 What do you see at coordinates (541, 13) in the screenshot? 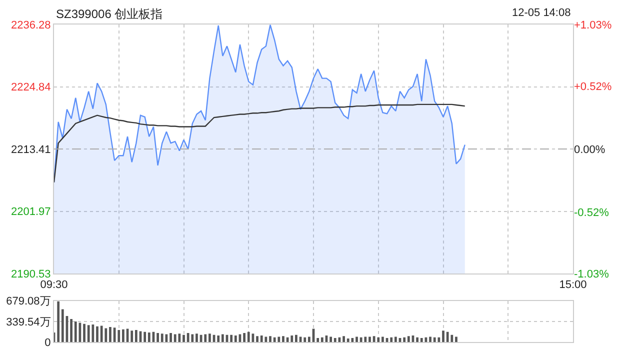
I see `text: 12-05 14:08` at bounding box center [541, 13].